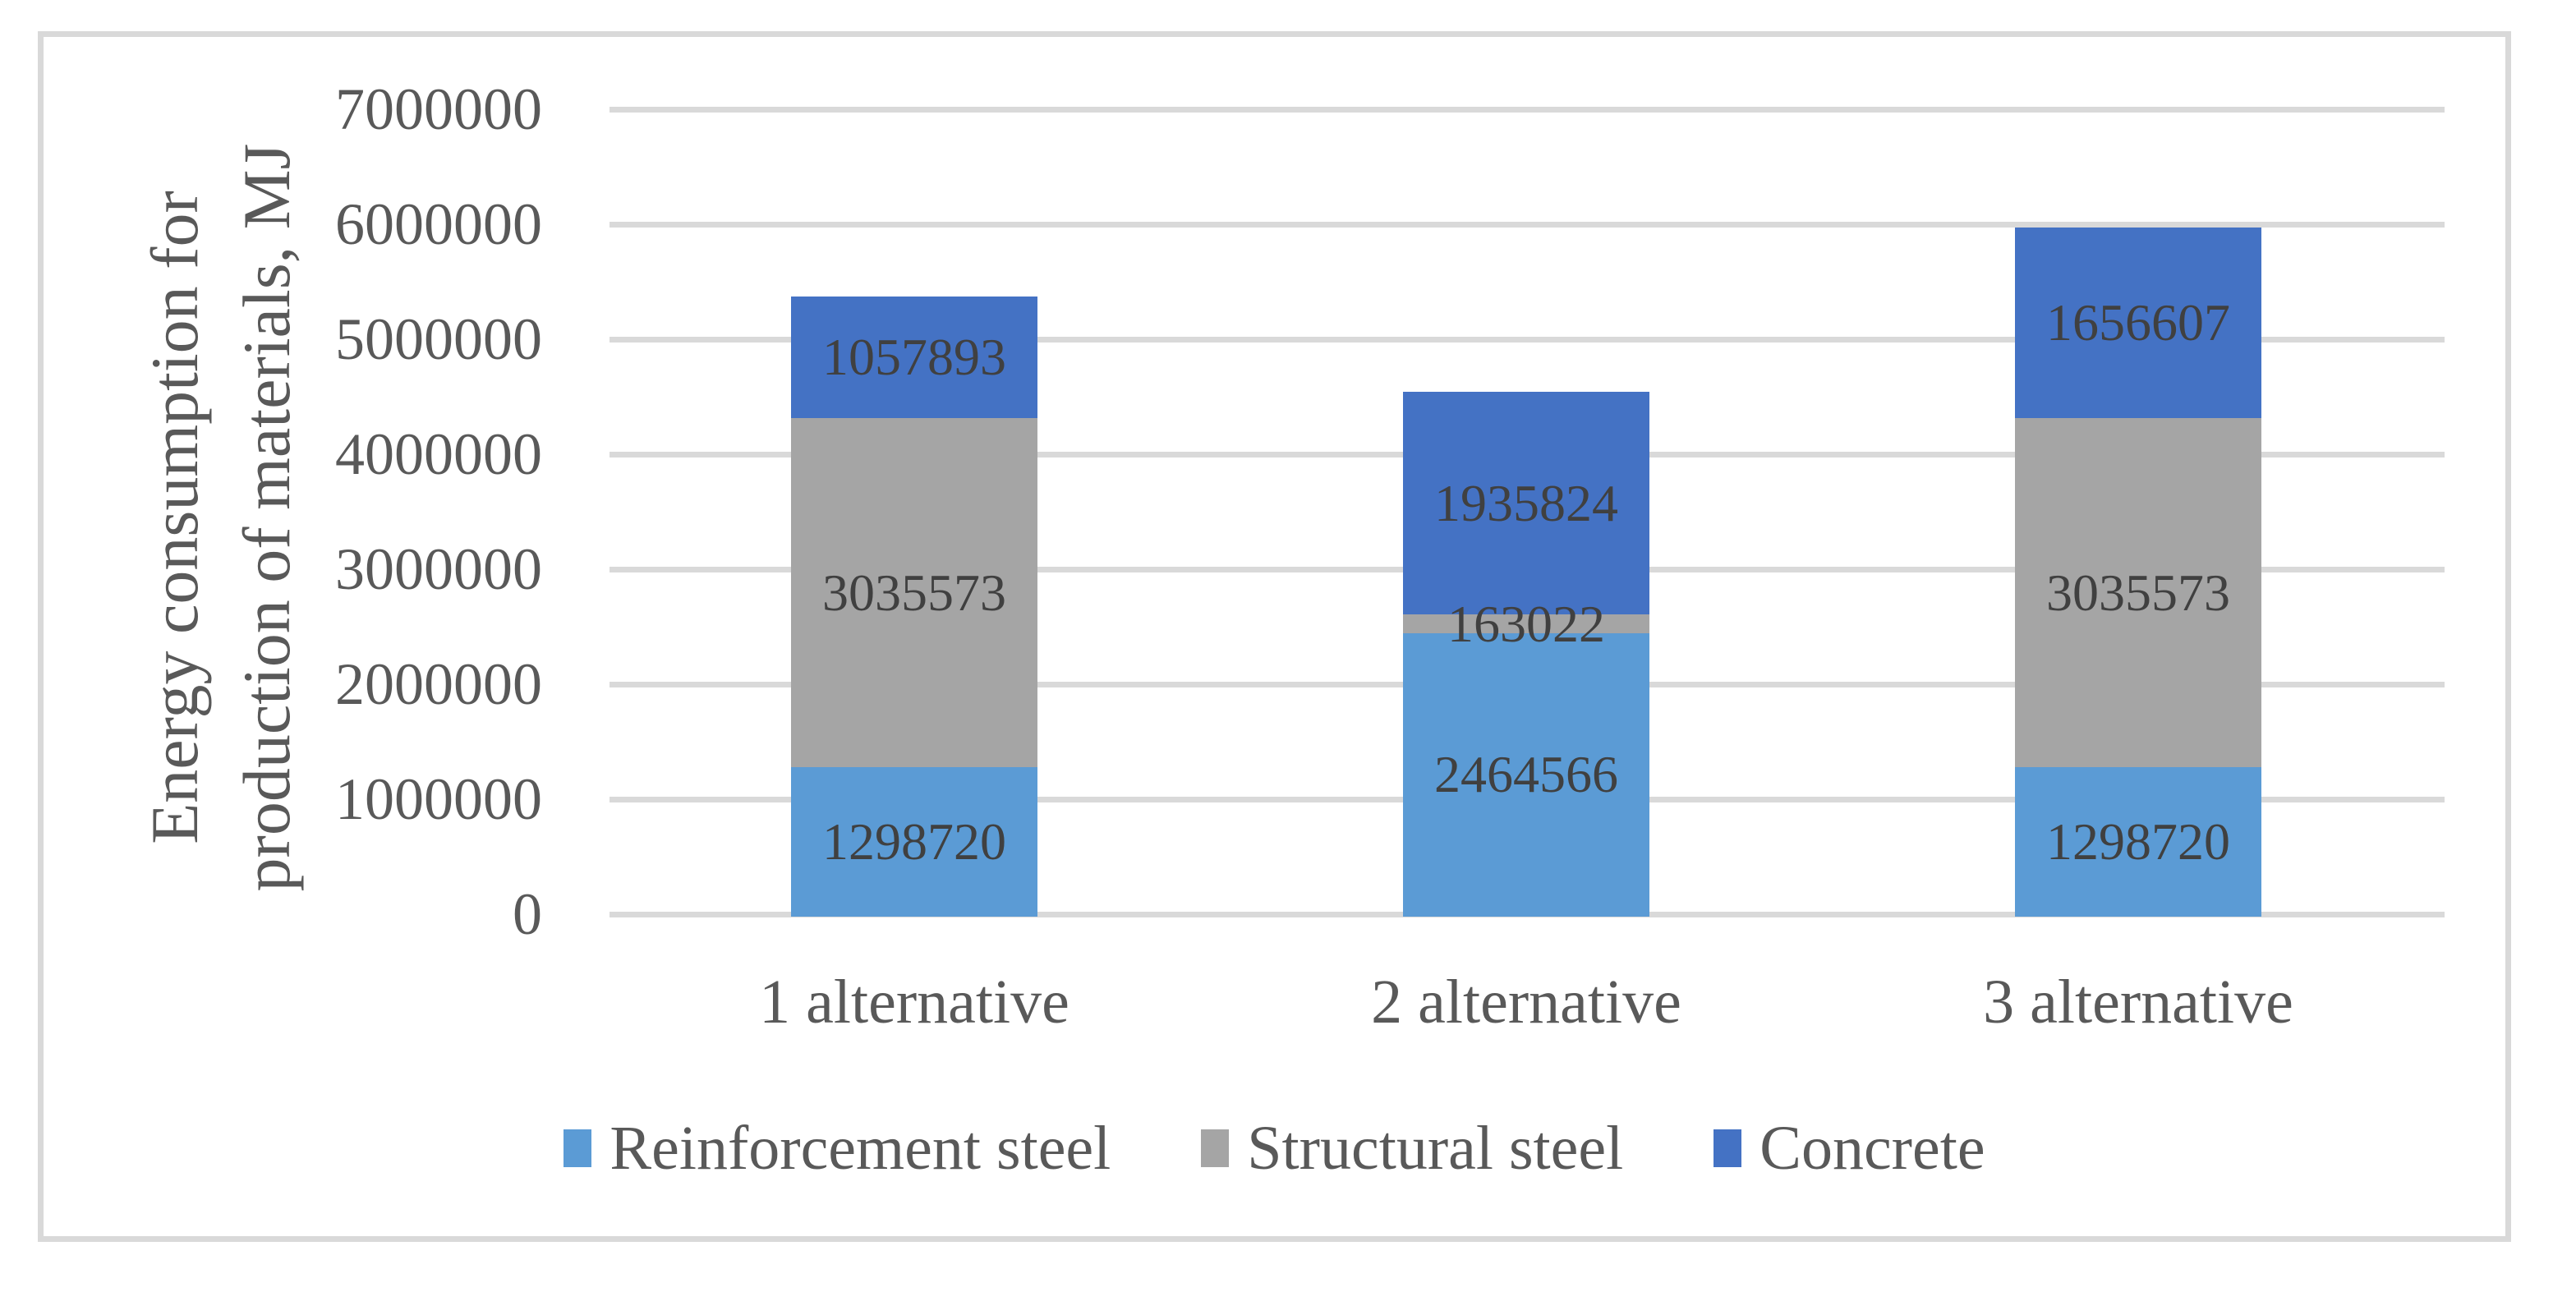 The height and width of the screenshot is (1292, 2576). I want to click on legend-label: Structural steel, so click(1435, 1148).